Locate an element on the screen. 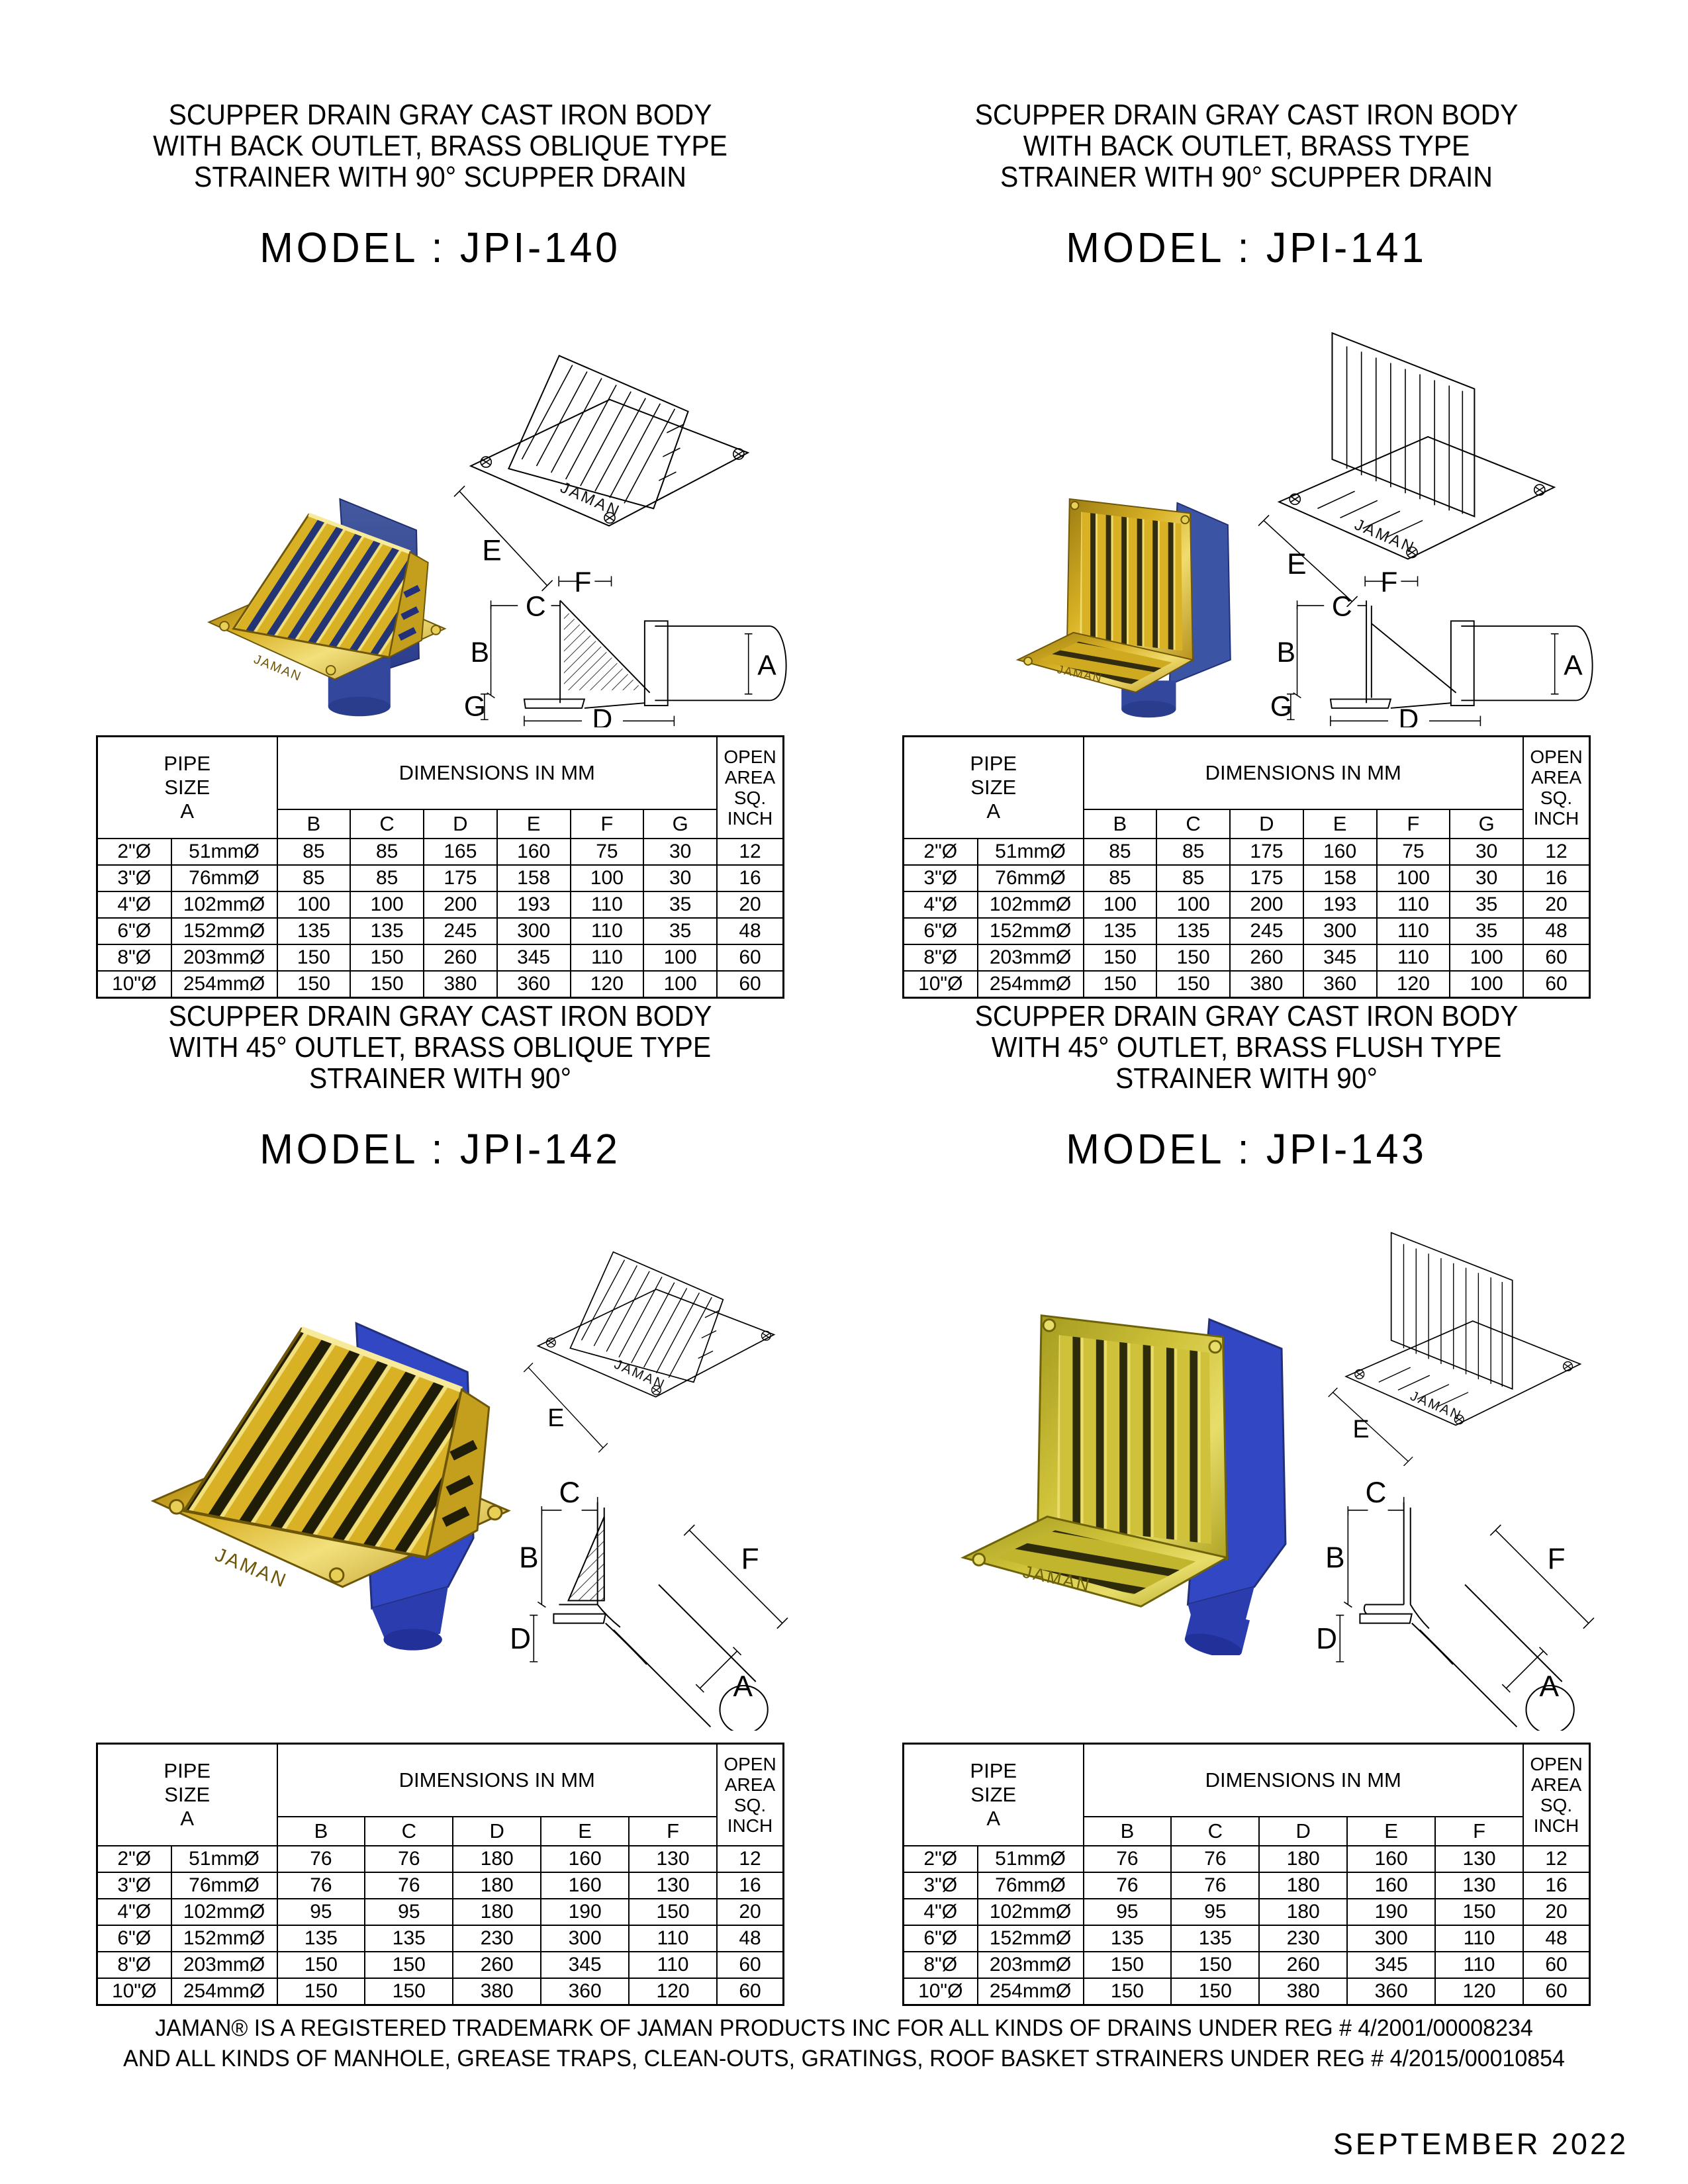 Image resolution: width=1688 pixels, height=2184 pixels. product-photo: JAMAN is located at coordinates (1124, 1484).